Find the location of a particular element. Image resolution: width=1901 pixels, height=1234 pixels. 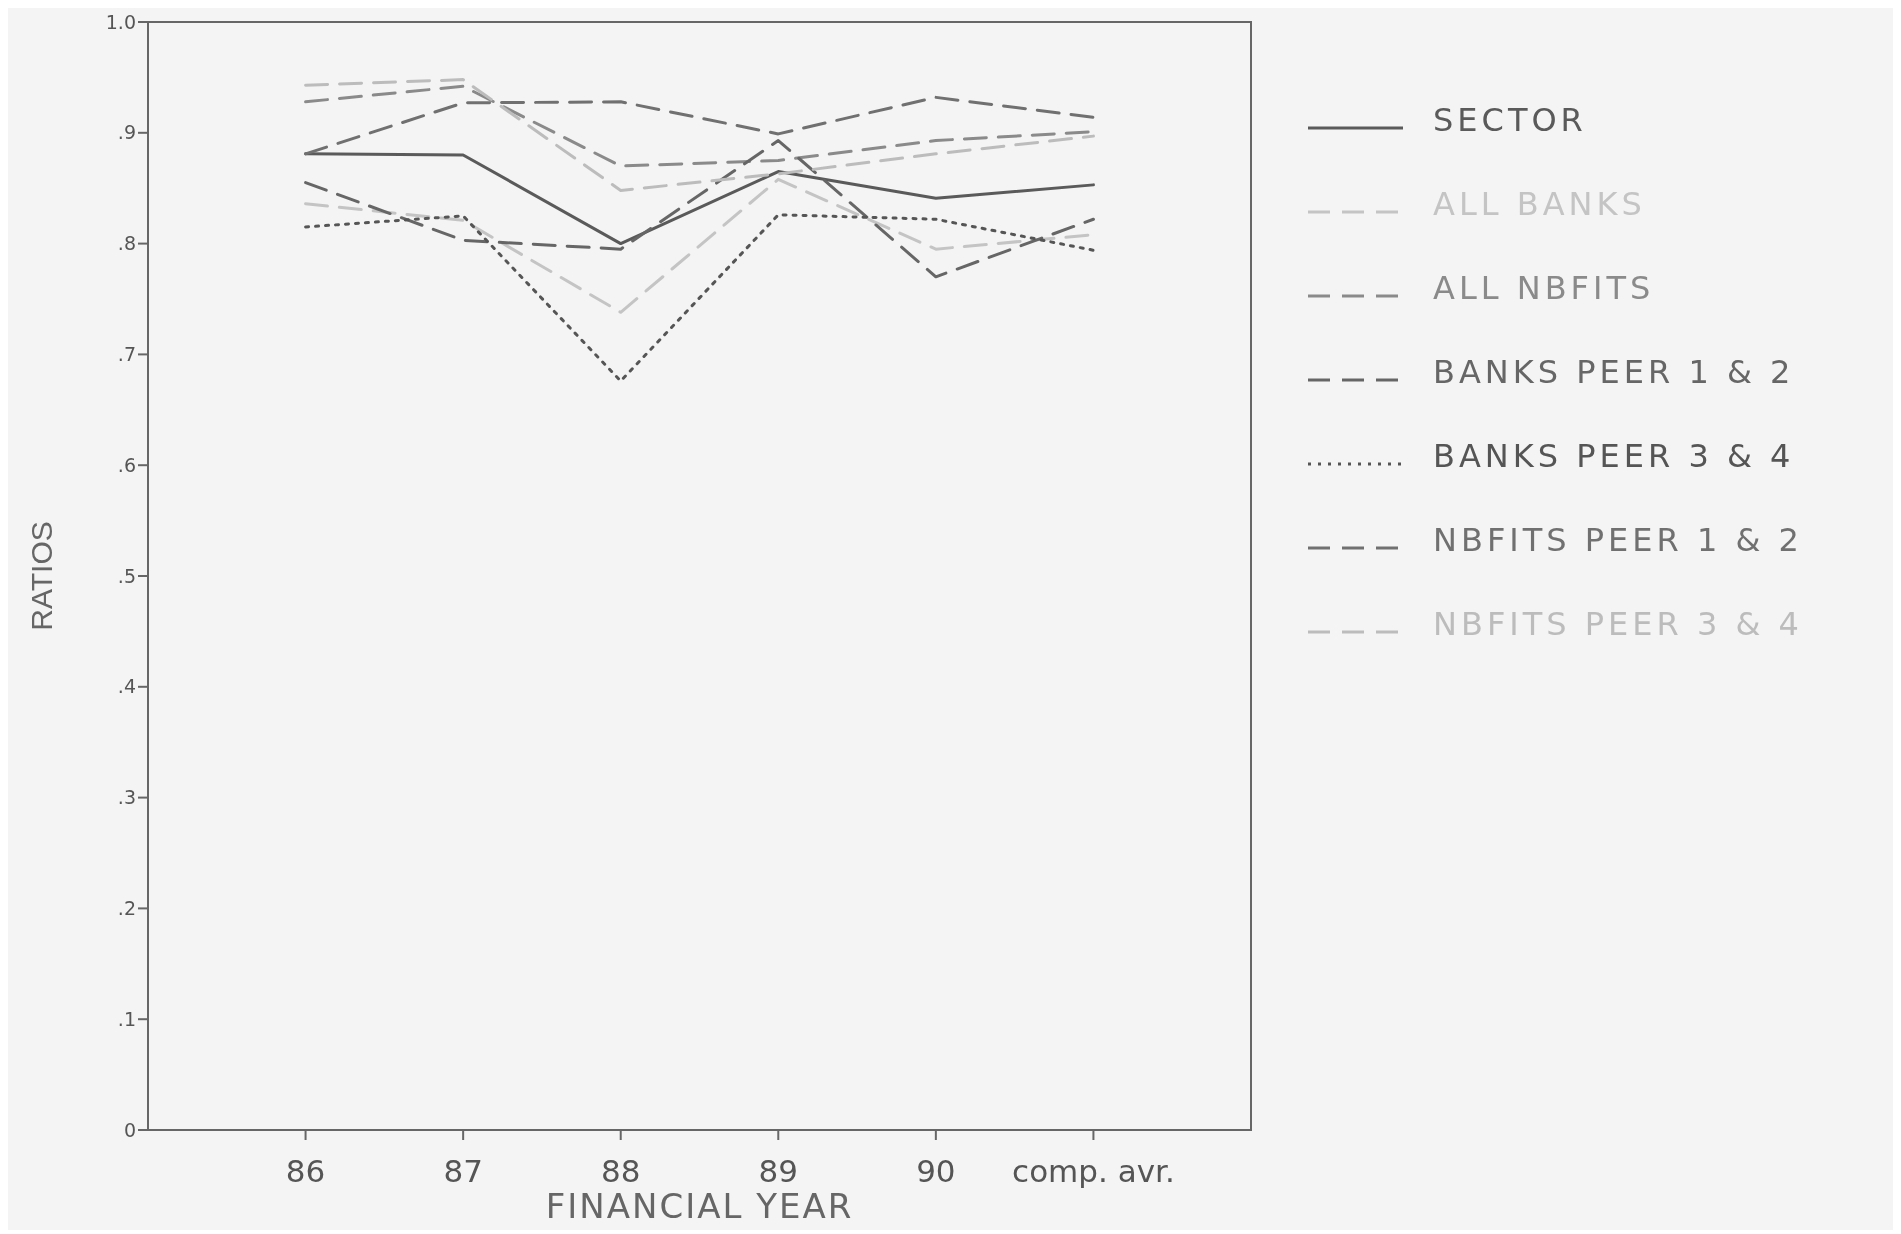

x-tick-label: 90 is located at coordinates (936, 1171).